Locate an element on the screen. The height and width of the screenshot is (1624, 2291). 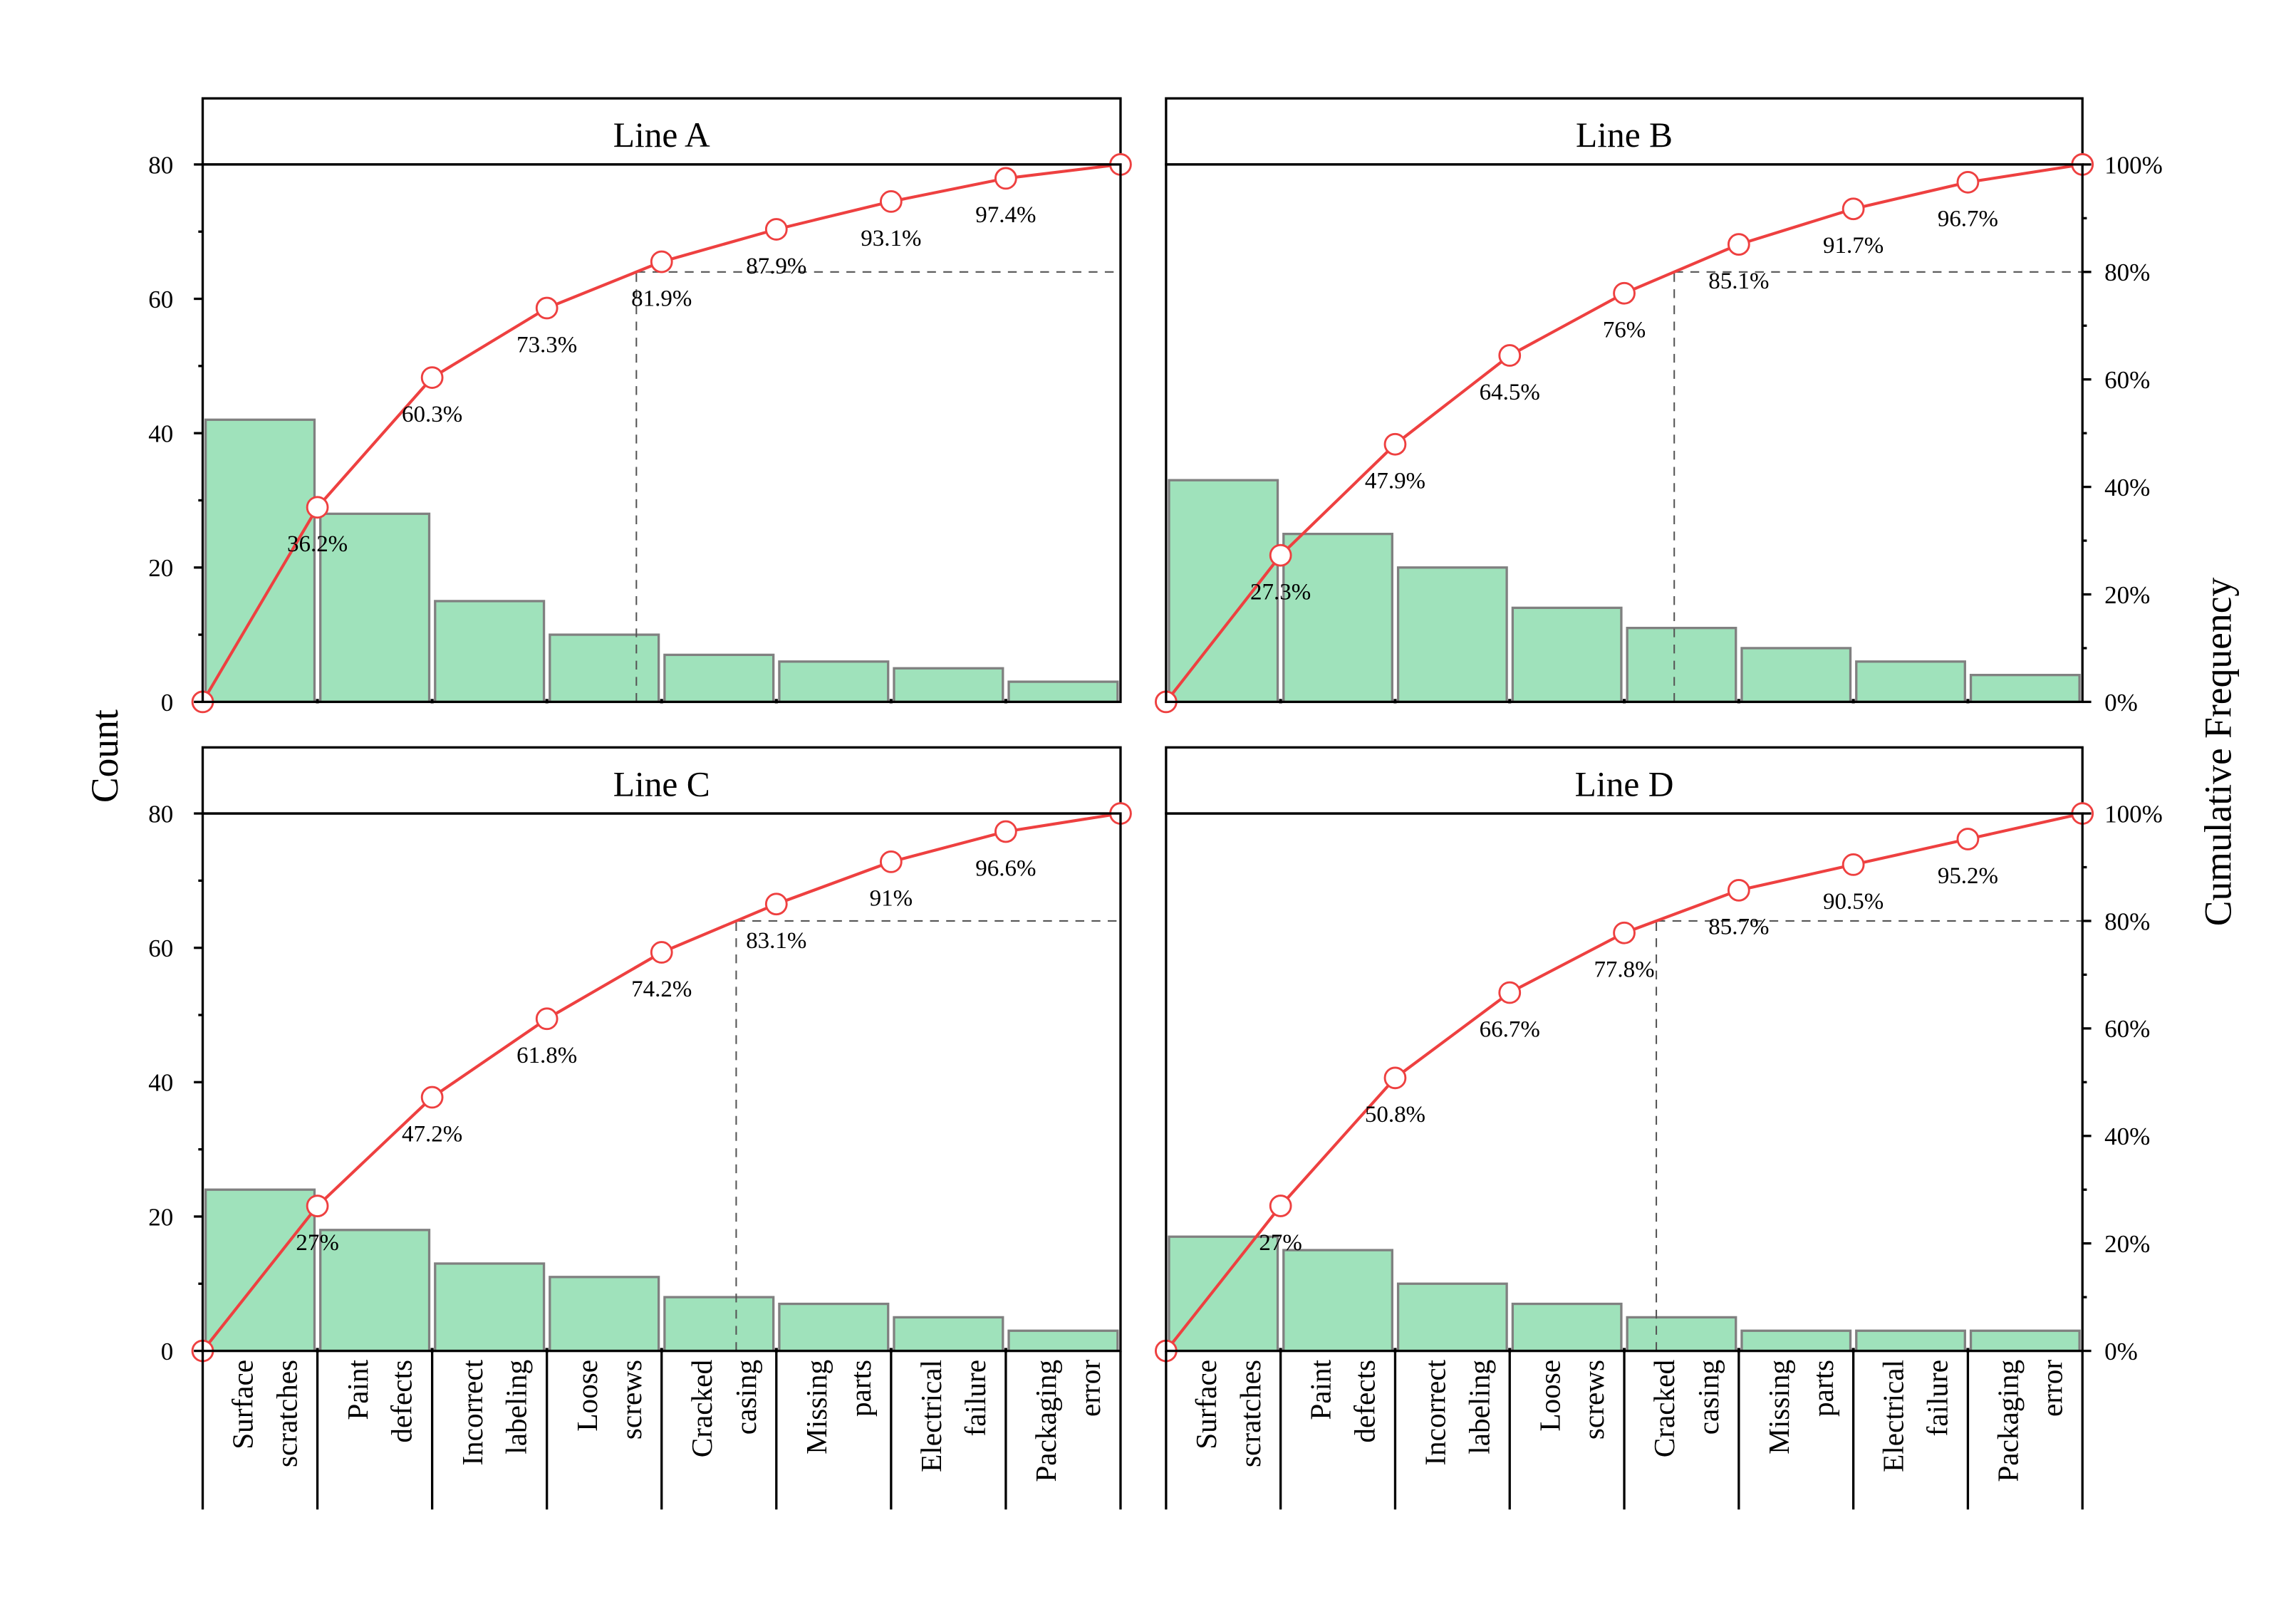
category-label-line: failure is located at coordinates (975, 1398).